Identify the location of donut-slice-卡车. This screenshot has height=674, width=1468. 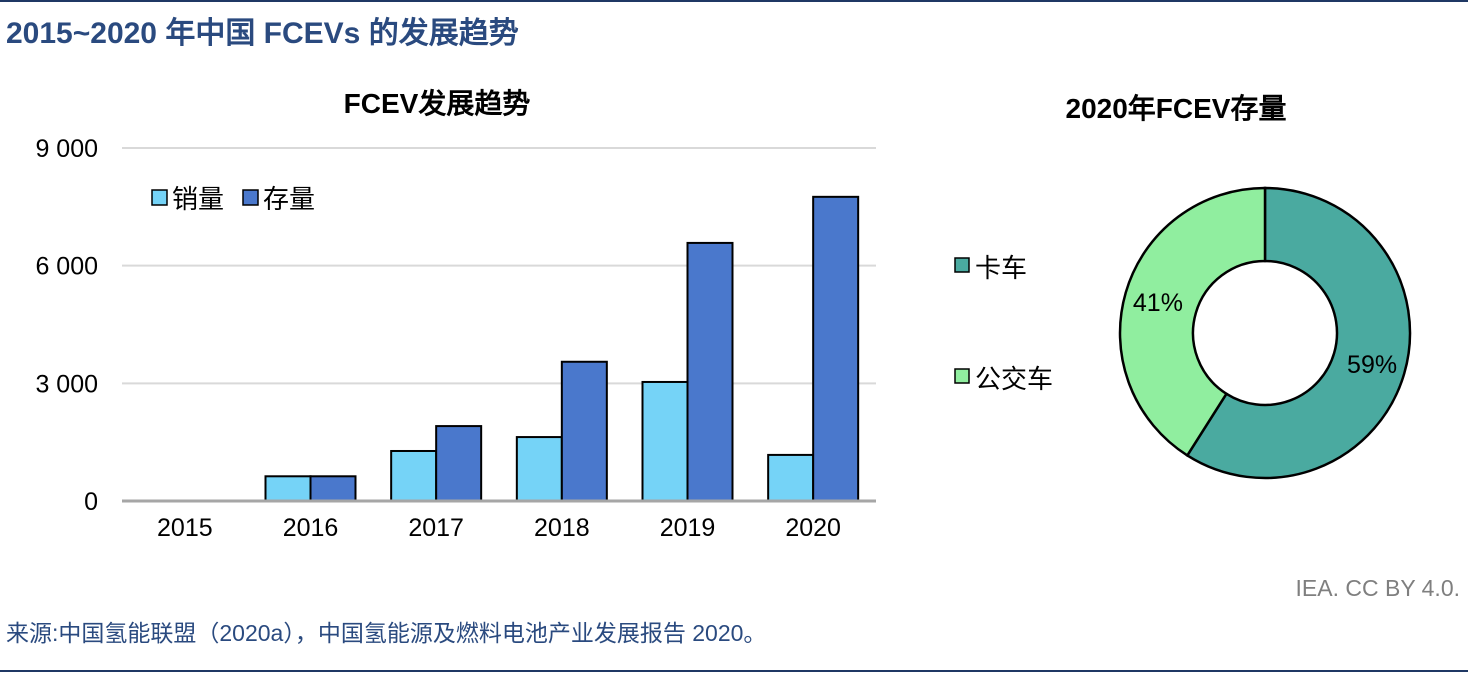
(1298, 333).